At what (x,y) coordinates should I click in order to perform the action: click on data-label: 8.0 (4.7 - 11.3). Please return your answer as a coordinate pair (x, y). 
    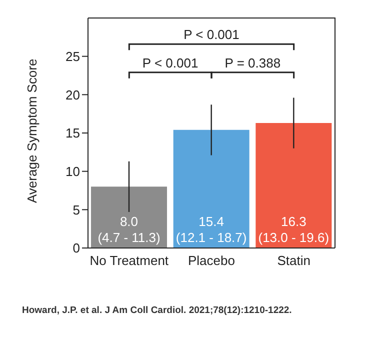
    Looking at the image, I should click on (129, 229).